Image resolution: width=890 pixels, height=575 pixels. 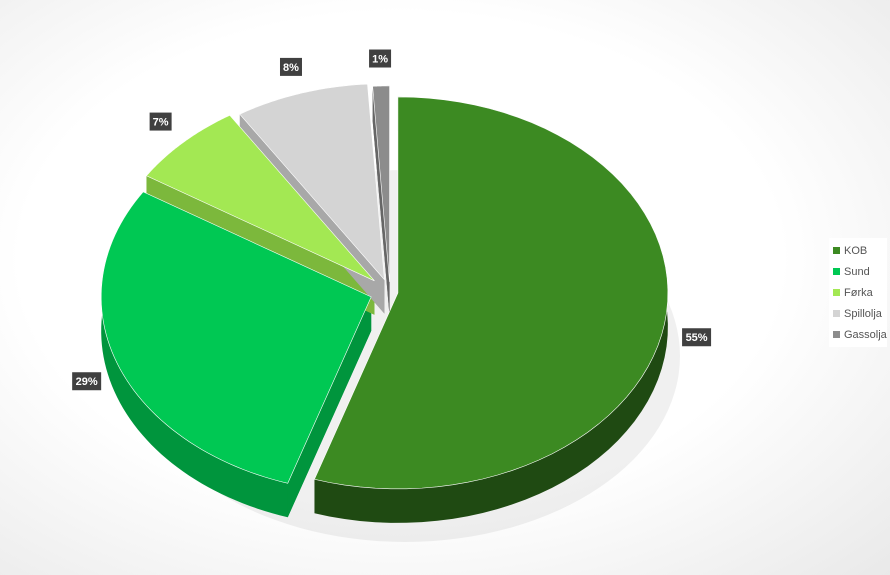 I want to click on legend-label: KOB, so click(x=856, y=250).